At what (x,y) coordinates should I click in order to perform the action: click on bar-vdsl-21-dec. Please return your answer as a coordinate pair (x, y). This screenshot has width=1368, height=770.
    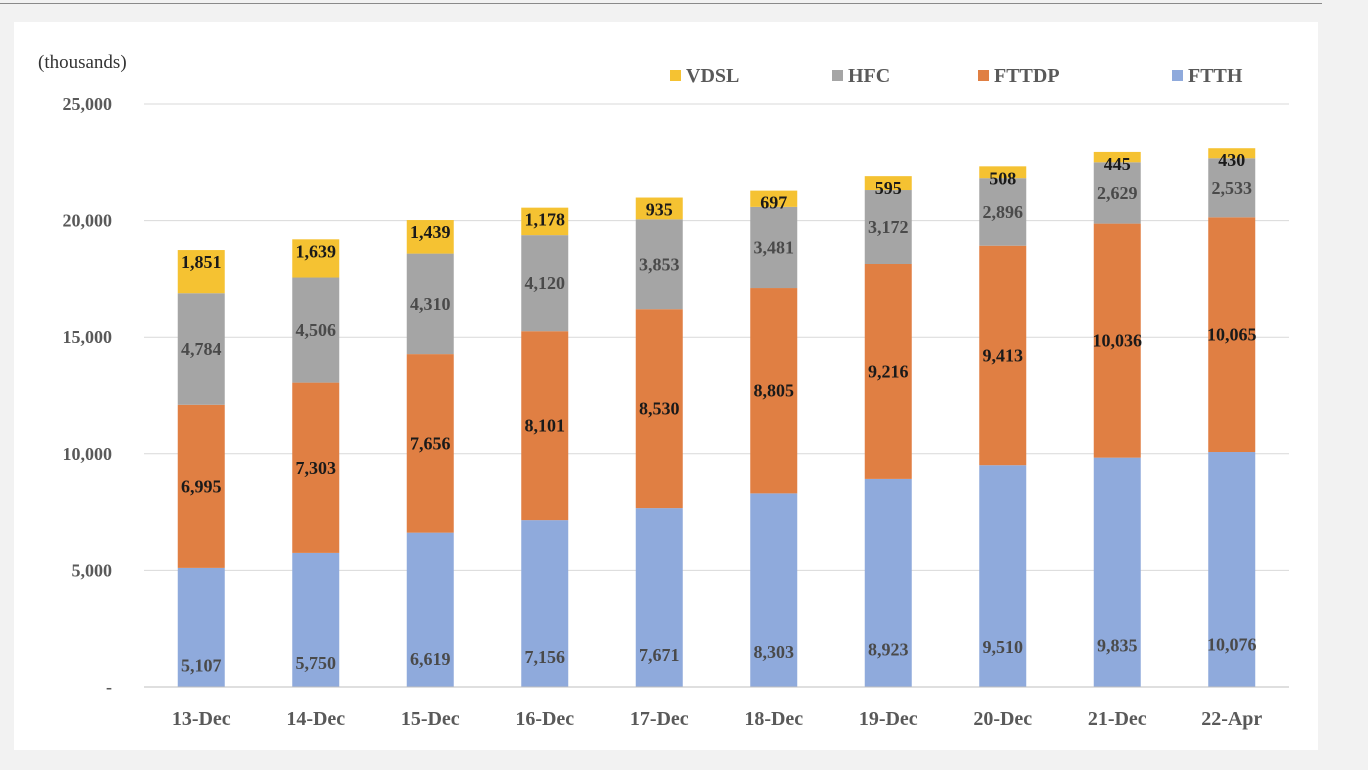
    Looking at the image, I should click on (1117, 157).